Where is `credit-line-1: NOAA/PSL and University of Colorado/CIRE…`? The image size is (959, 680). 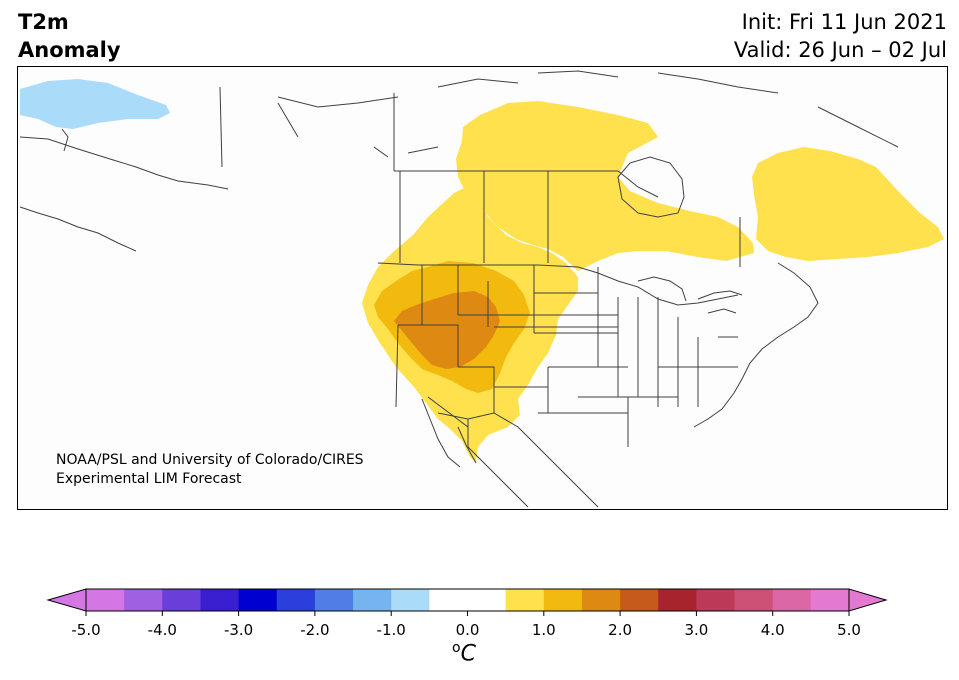 credit-line-1: NOAA/PSL and University of Colorado/CIRE… is located at coordinates (210, 460).